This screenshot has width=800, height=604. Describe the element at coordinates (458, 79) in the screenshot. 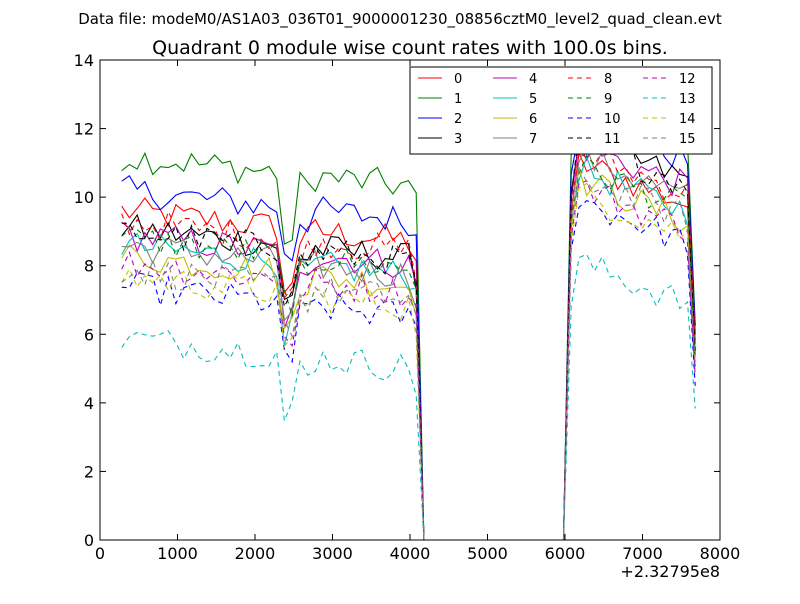

I see `legend-label-0: 0` at that location.